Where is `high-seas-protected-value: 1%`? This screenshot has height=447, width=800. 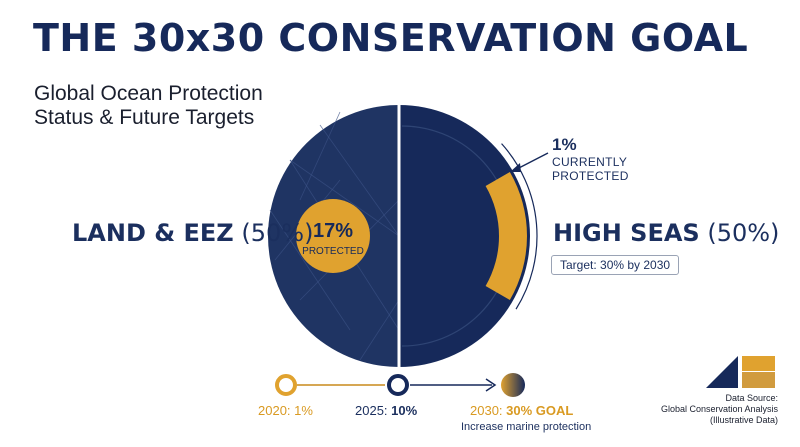 high-seas-protected-value: 1% is located at coordinates (564, 144).